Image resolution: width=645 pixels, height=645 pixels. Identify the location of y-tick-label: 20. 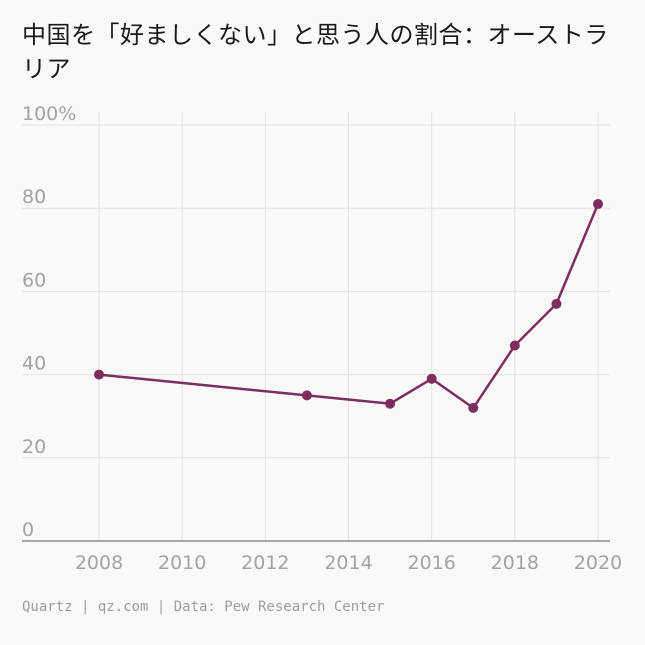
(34, 447).